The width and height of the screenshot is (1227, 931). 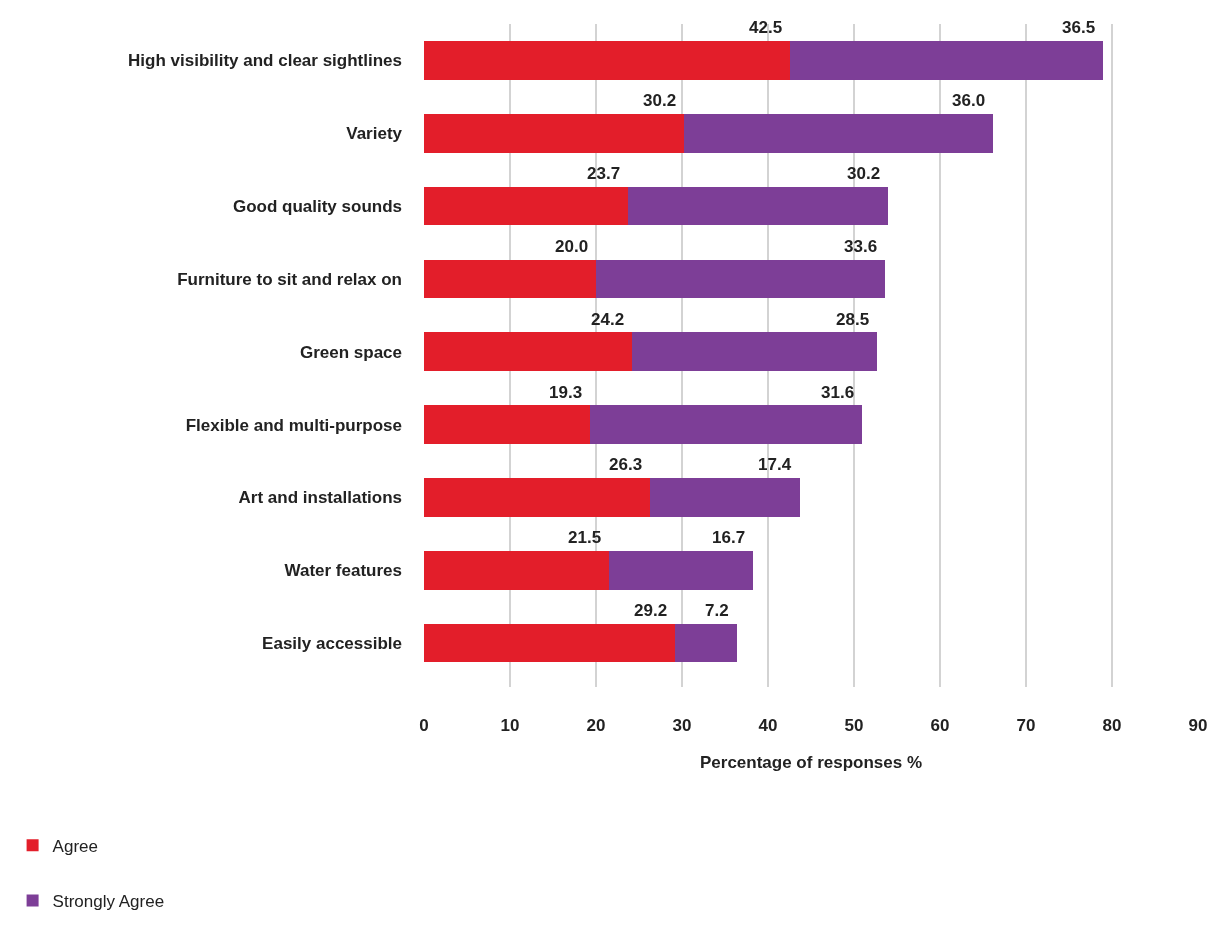 What do you see at coordinates (343, 571) in the screenshot?
I see `y-tick-label: Water features` at bounding box center [343, 571].